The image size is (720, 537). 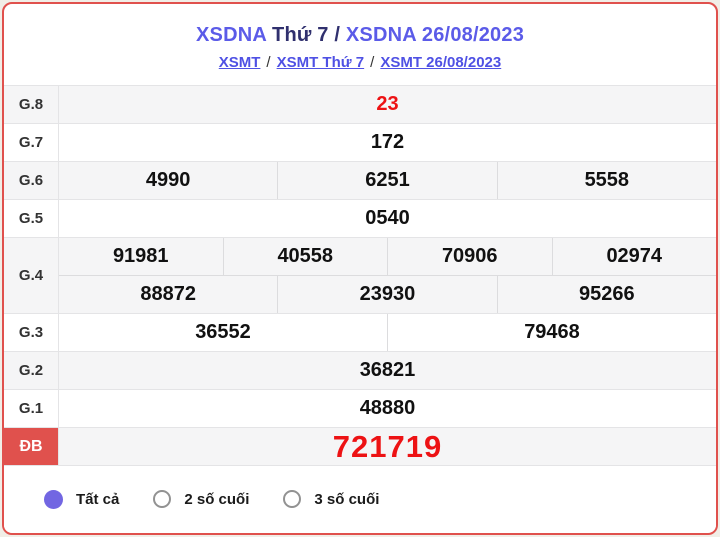 What do you see at coordinates (387, 370) in the screenshot?
I see `prize-value: 36821` at bounding box center [387, 370].